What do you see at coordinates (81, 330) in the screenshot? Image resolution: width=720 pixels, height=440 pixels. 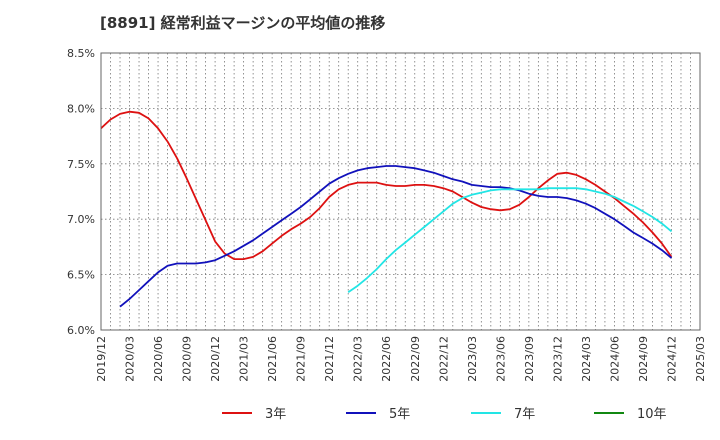 I see `y-tick-label: 6.0%` at bounding box center [81, 330].